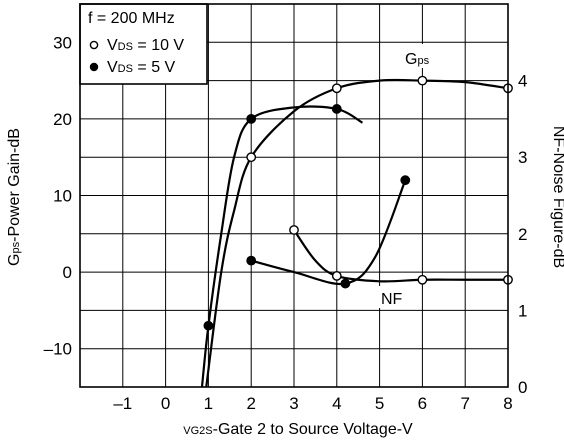 The width and height of the screenshot is (564, 444). What do you see at coordinates (208, 403) in the screenshot?
I see `x-tick-label: 1` at bounding box center [208, 403].